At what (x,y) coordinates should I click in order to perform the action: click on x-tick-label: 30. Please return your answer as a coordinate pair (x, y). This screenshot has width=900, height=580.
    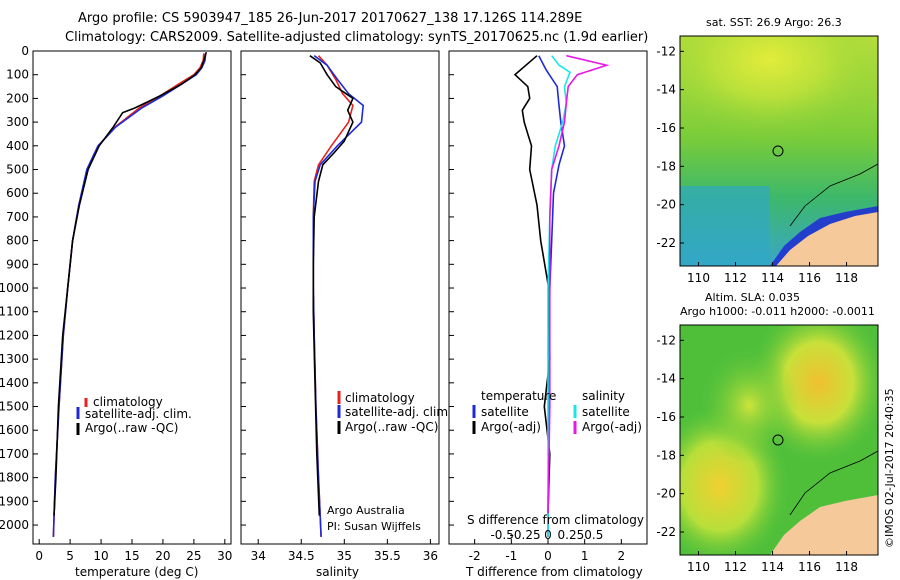
    Looking at the image, I should click on (224, 556).